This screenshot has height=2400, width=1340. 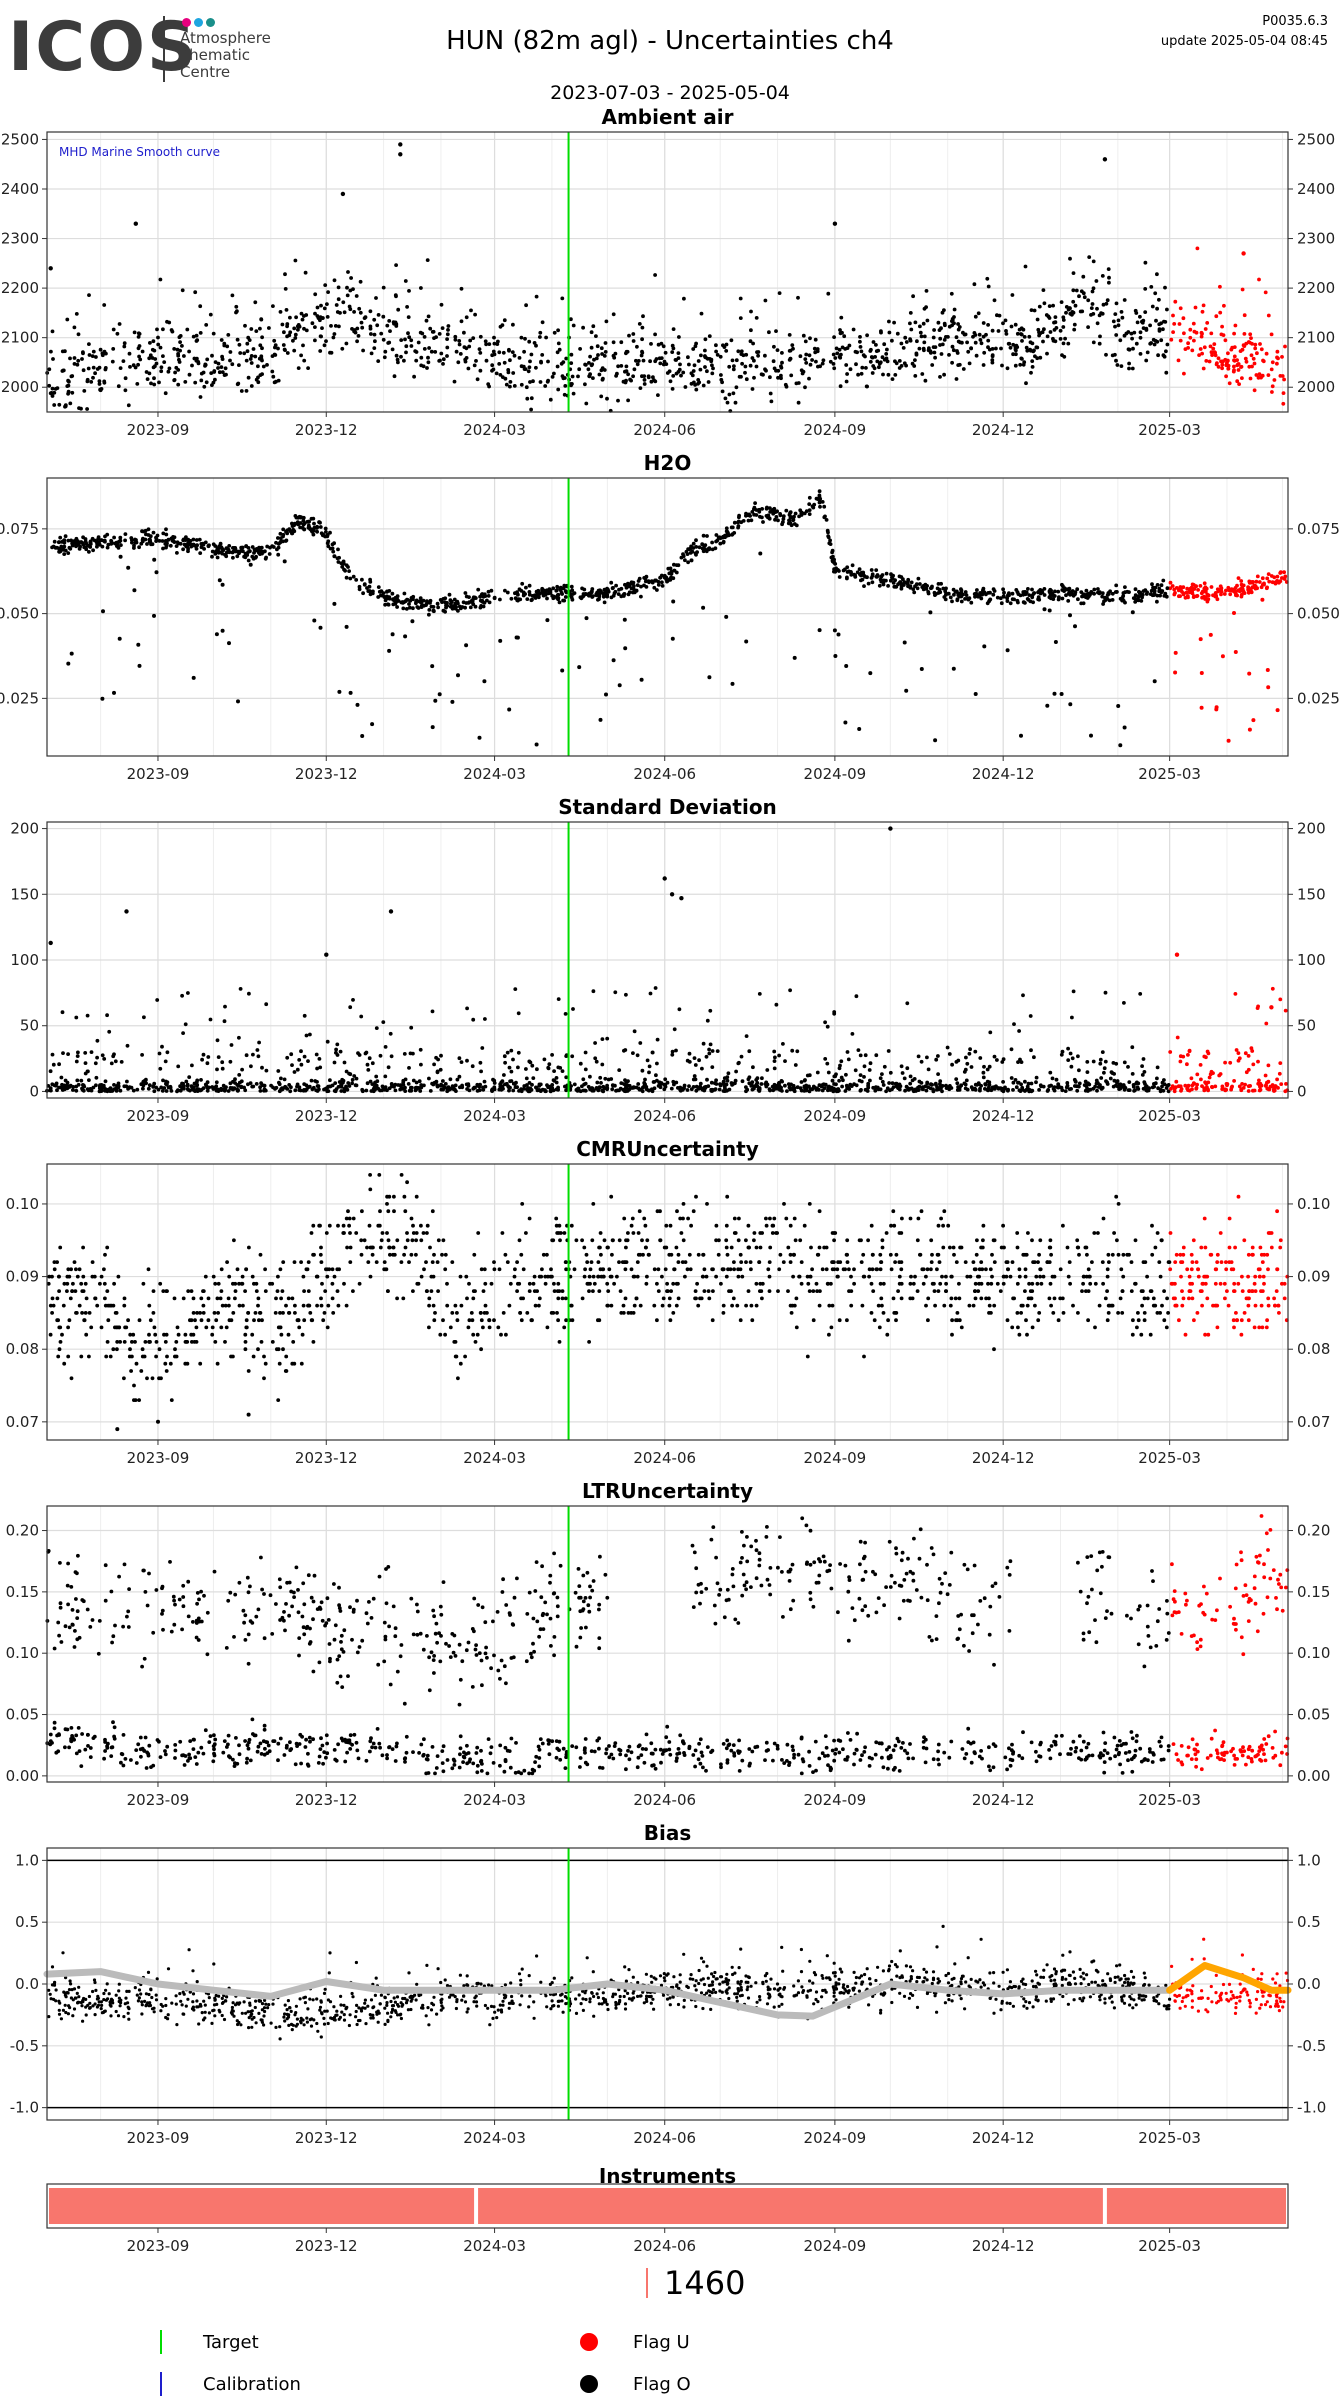 I want to click on page-title: HUN (82m agl) - Uncertainties ch4, so click(x=670, y=41).